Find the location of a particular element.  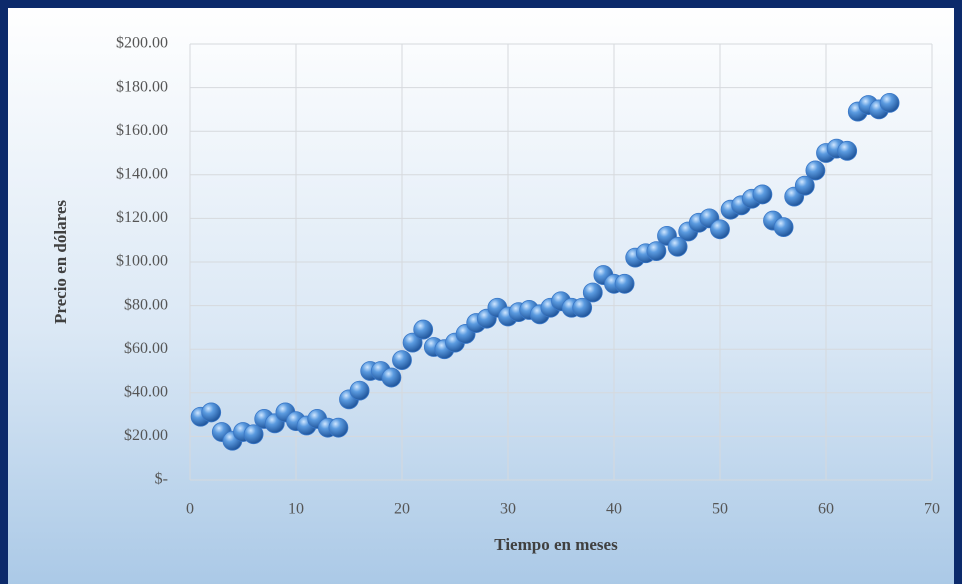

y-axis-title: Precio en dólares is located at coordinates (60, 262).